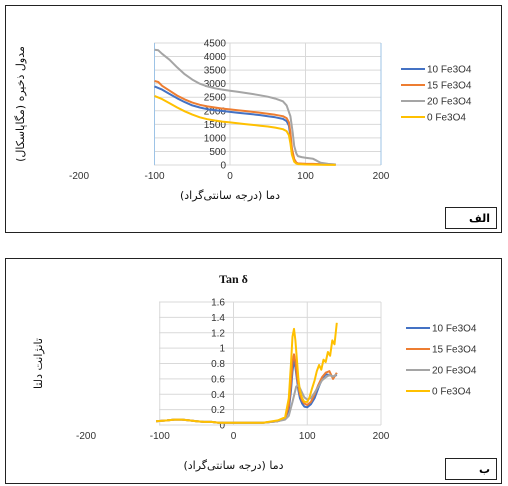 This screenshot has width=508, height=486. I want to click on y-tick-label: 4000, so click(215, 57).